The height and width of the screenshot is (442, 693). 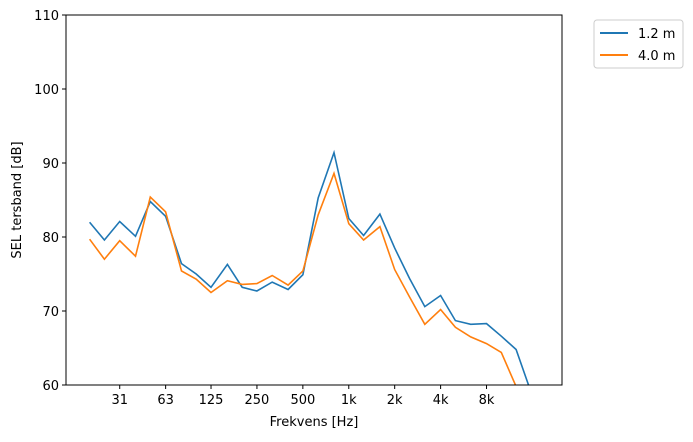 I want to click on x-tick-label: 500, so click(x=302, y=400).